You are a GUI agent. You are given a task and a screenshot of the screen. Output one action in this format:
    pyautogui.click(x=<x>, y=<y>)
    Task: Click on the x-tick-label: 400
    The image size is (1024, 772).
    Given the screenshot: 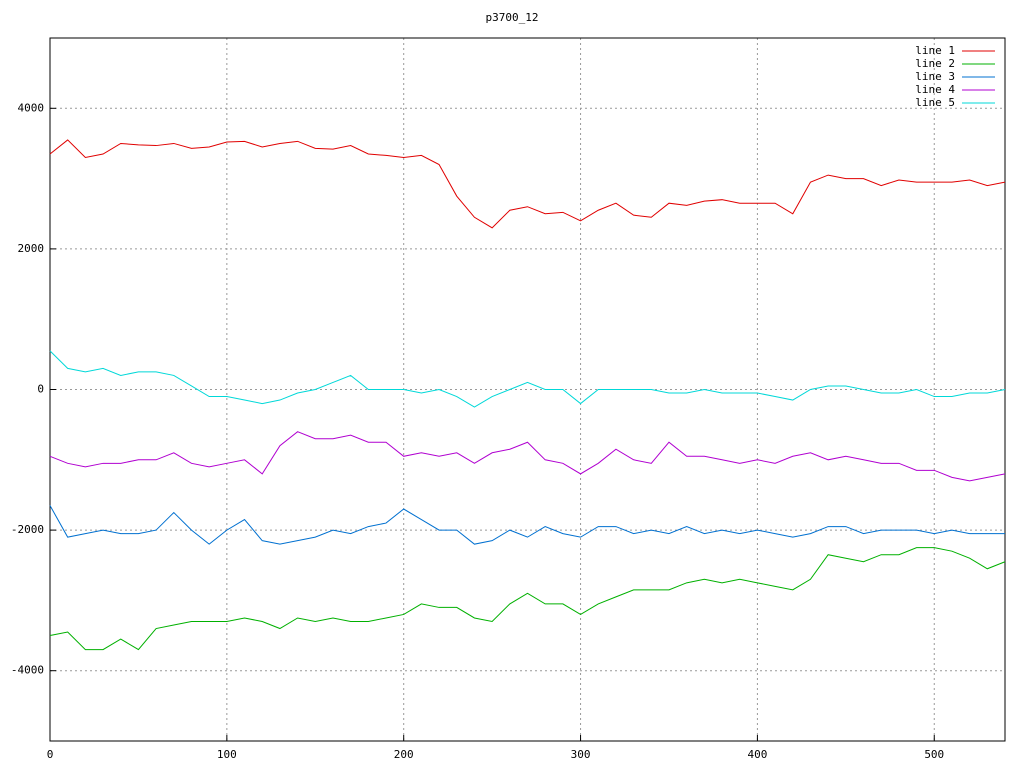 What is the action you would take?
    pyautogui.click(x=757, y=754)
    